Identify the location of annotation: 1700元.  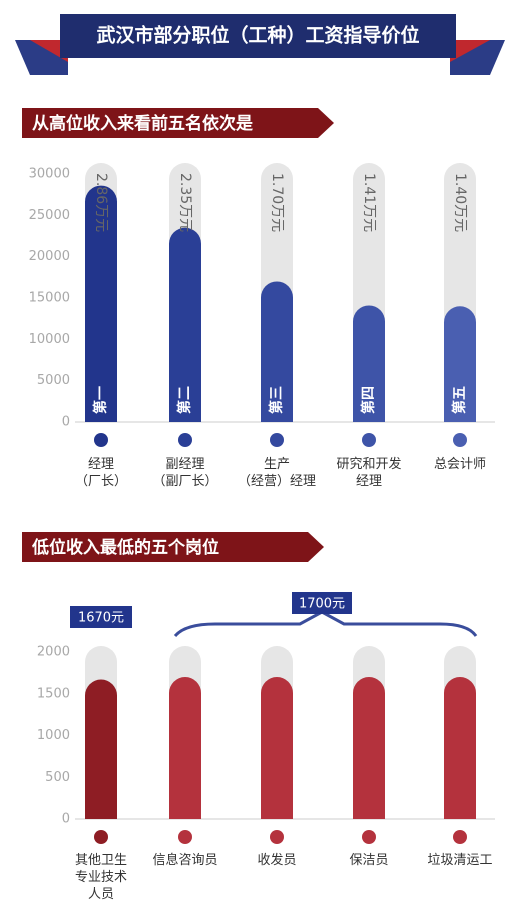
(322, 604).